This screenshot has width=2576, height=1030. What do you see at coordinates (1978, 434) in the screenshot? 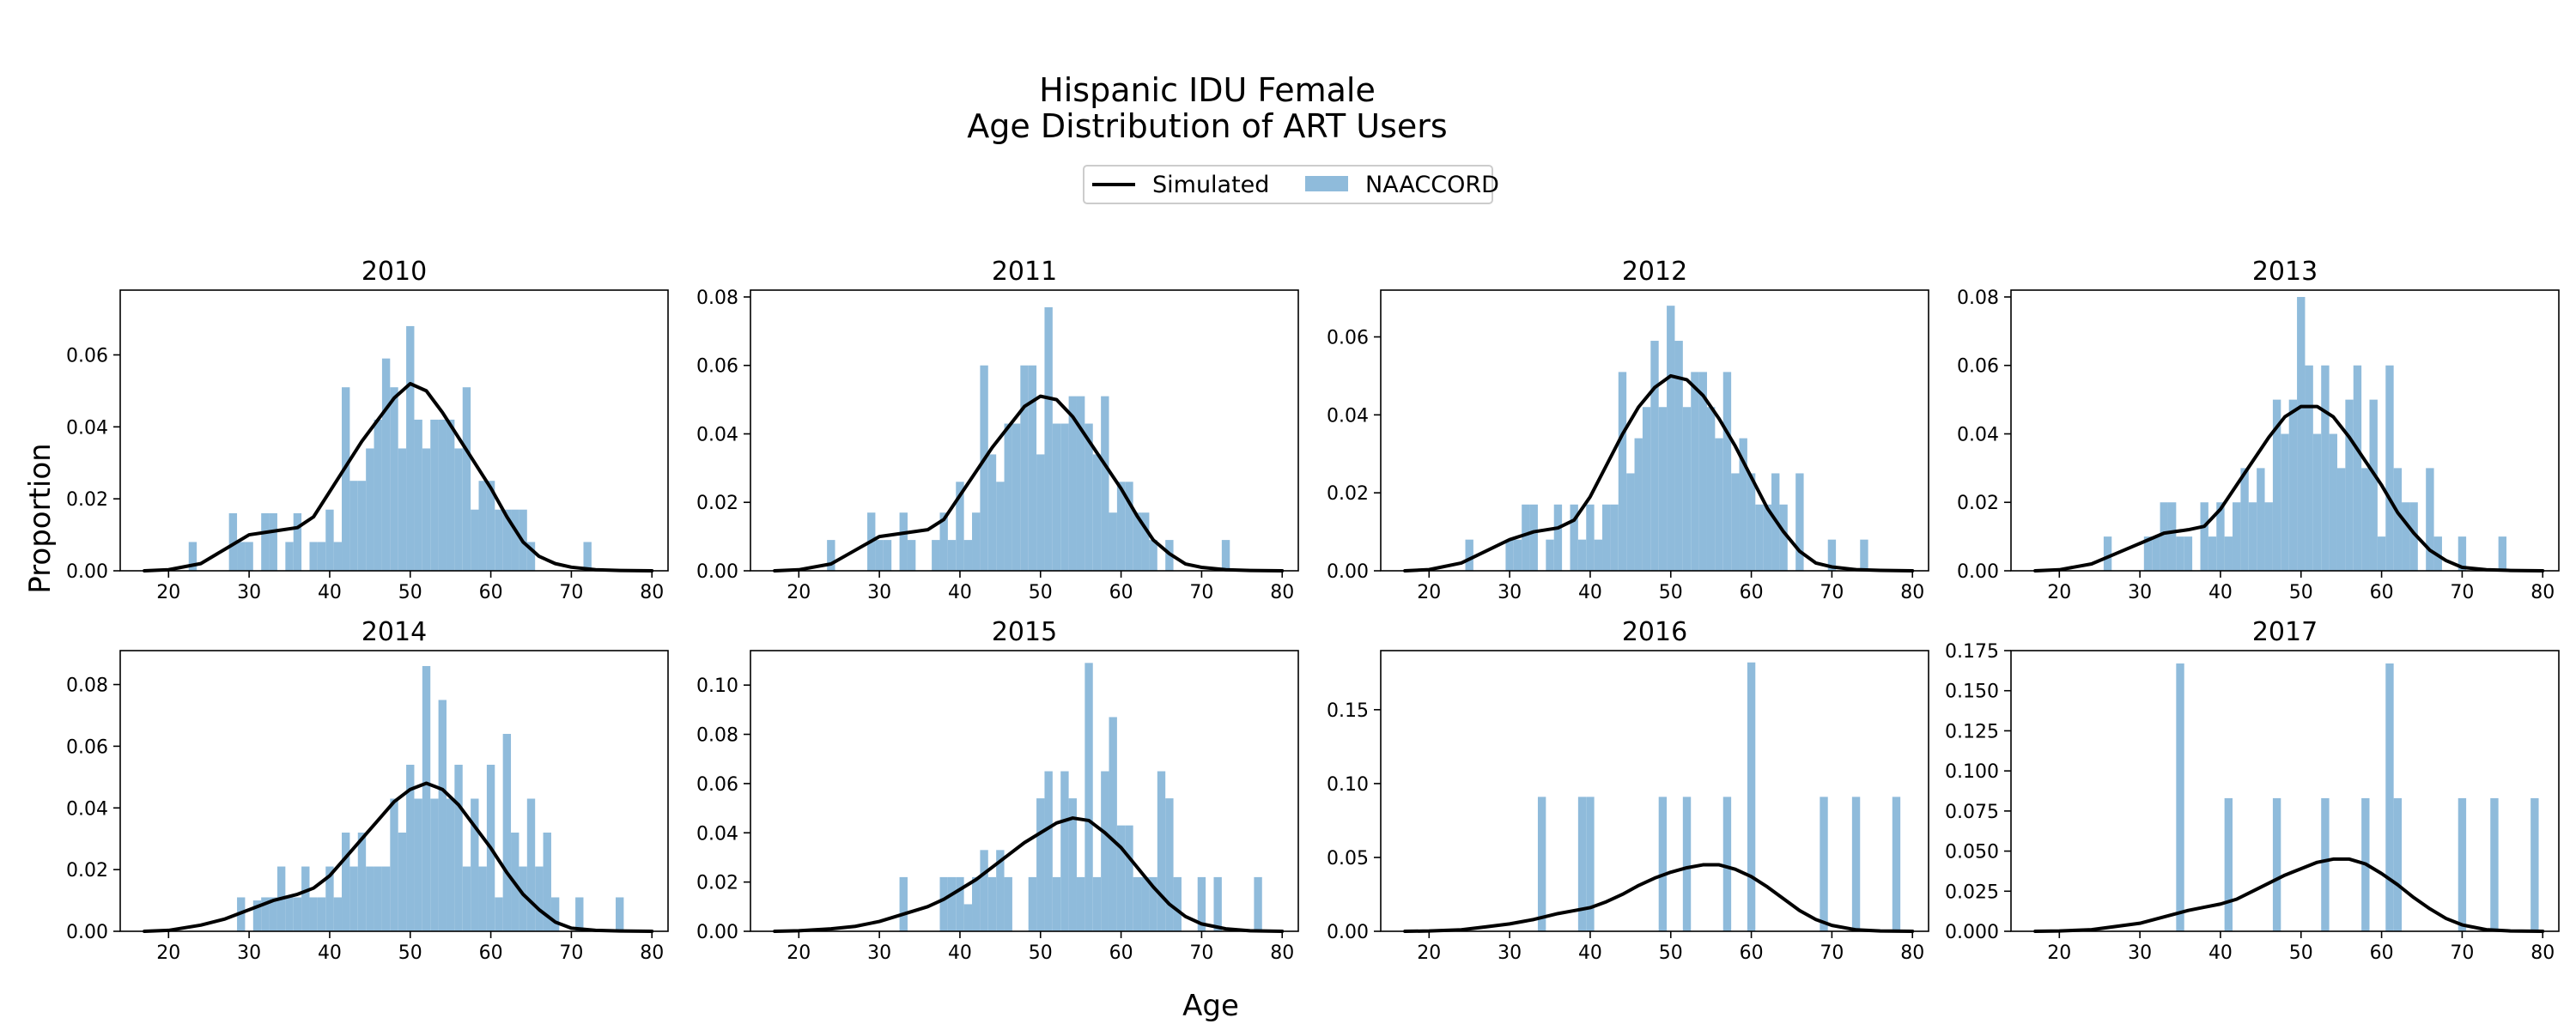
I see `panel-3-y-tick-label: 0.04` at bounding box center [1978, 434].